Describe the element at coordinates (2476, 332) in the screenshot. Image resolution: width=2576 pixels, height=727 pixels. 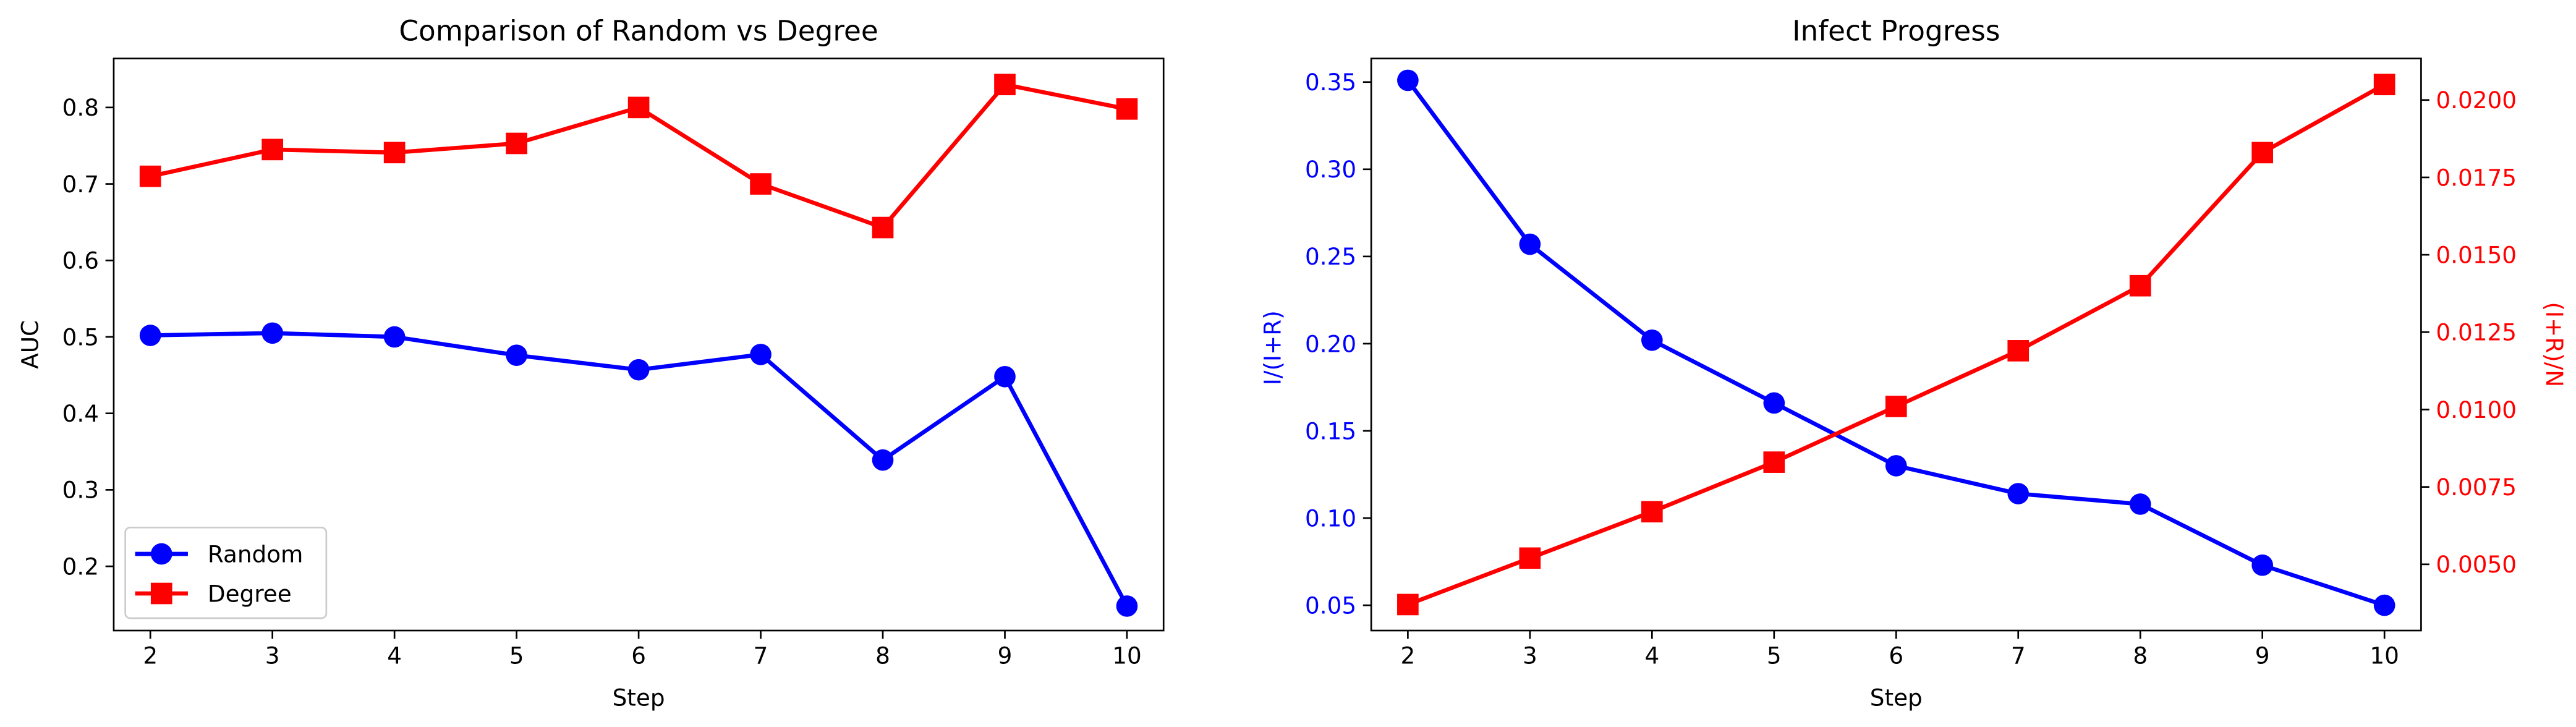
I see `chart-right-right-y-tick-label: 0.0125` at that location.